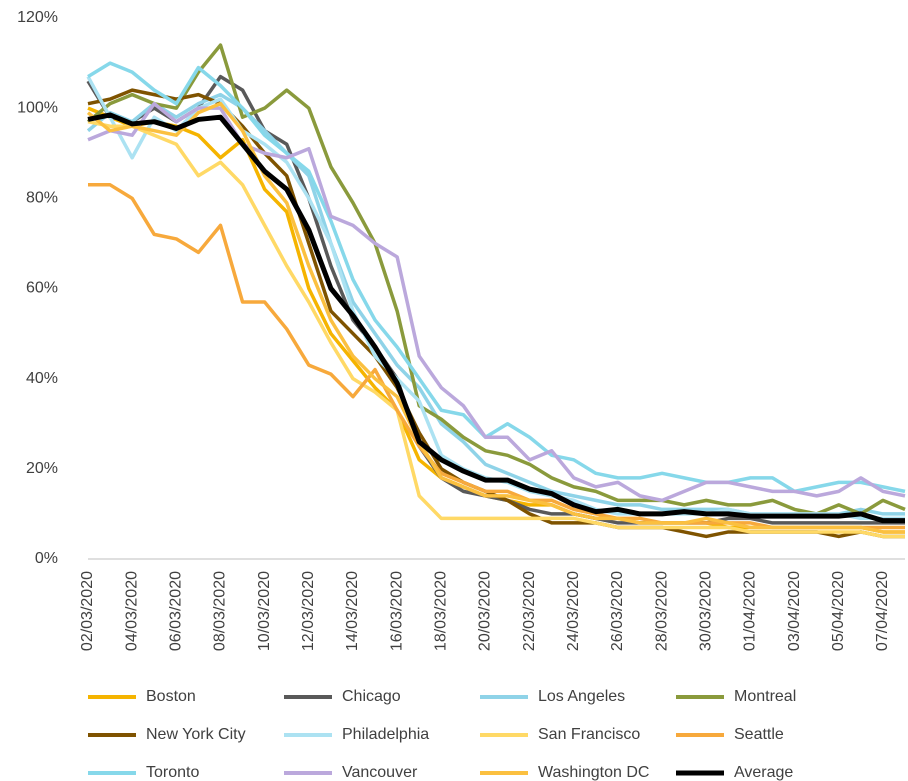 This screenshot has height=781, width=908. What do you see at coordinates (42, 468) in the screenshot?
I see `y-tick-label: 20%` at bounding box center [42, 468].